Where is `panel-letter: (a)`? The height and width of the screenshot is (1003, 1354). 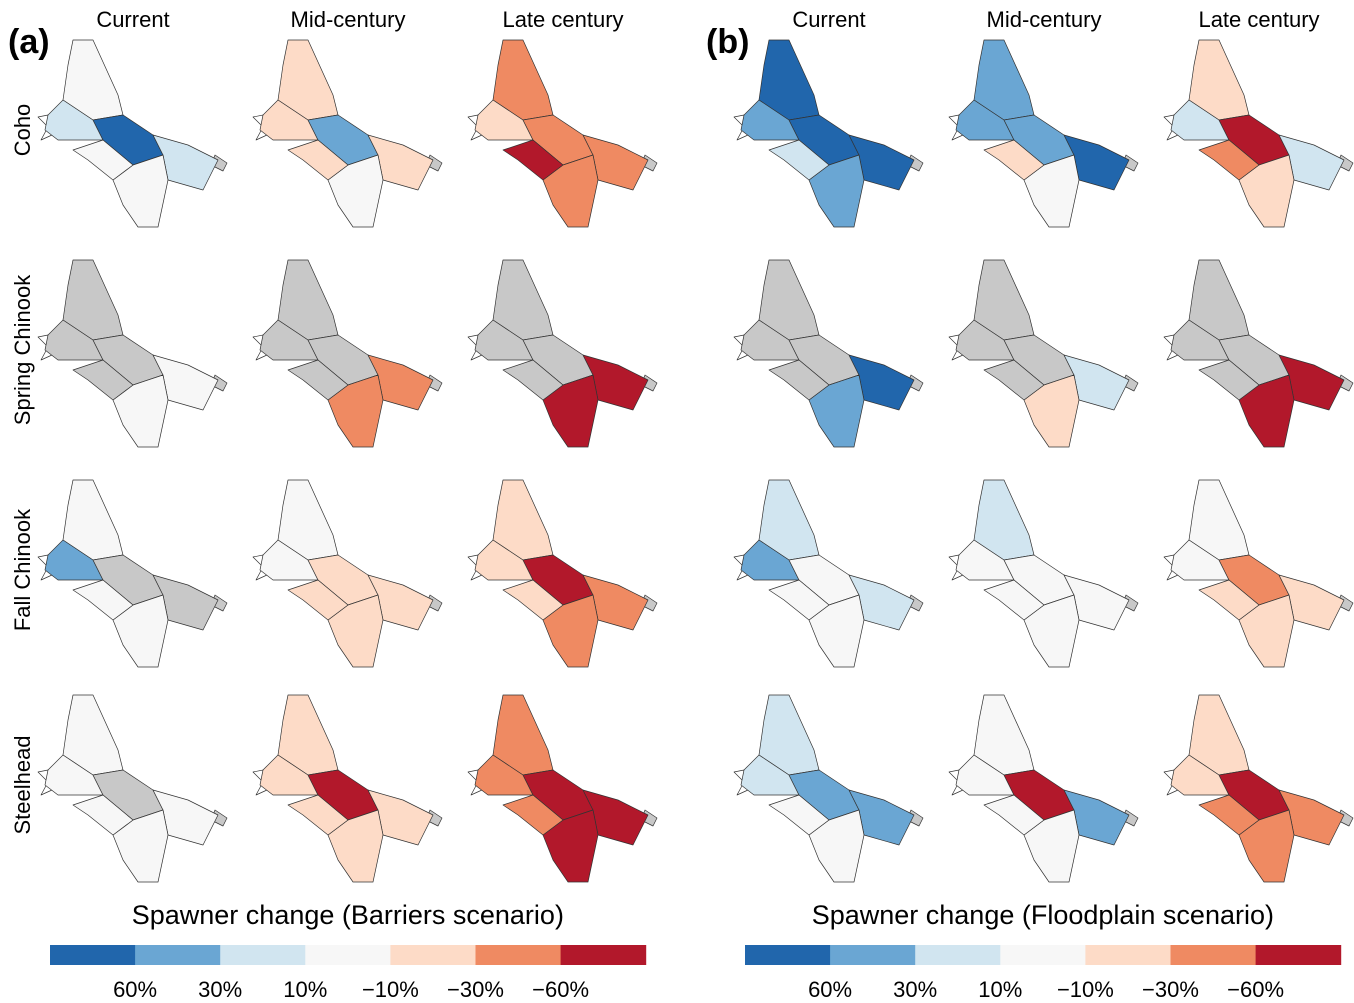
panel-letter: (a) is located at coordinates (29, 42).